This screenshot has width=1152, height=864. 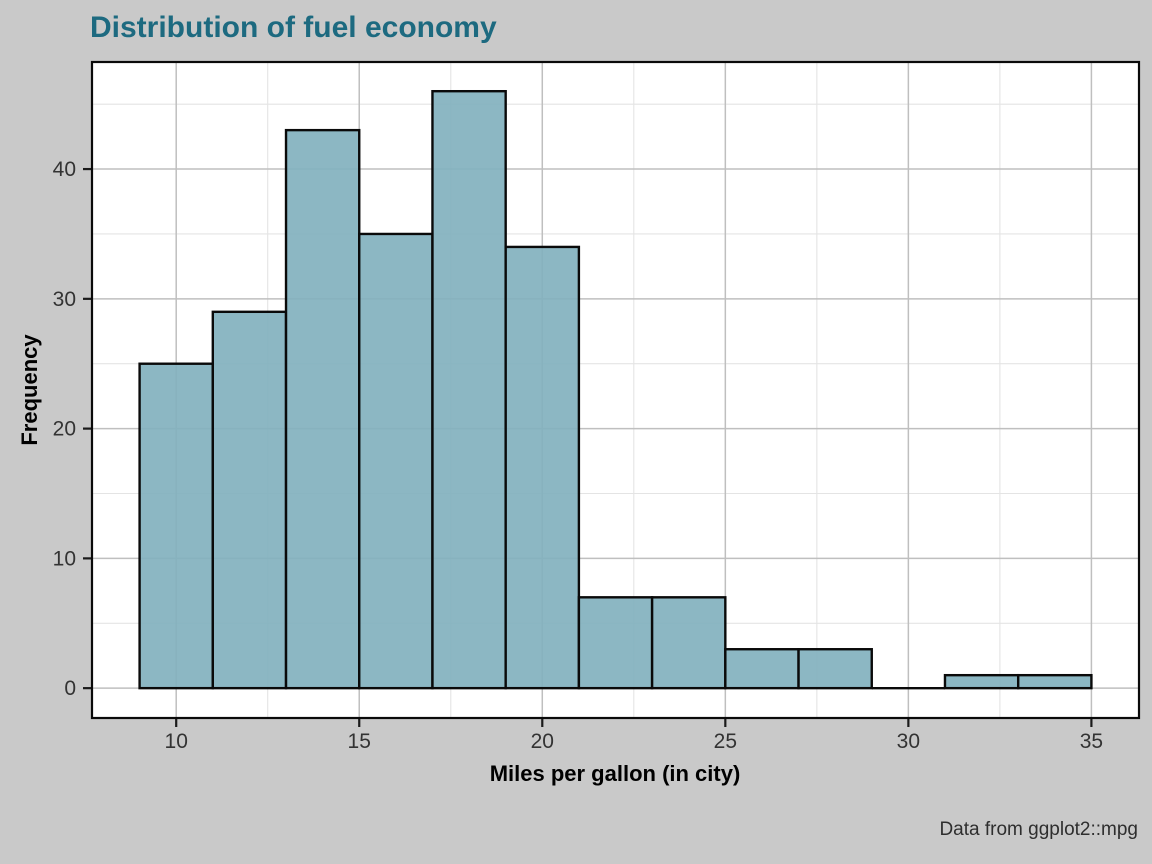 What do you see at coordinates (64, 429) in the screenshot?
I see `y-tick-label: 20` at bounding box center [64, 429].